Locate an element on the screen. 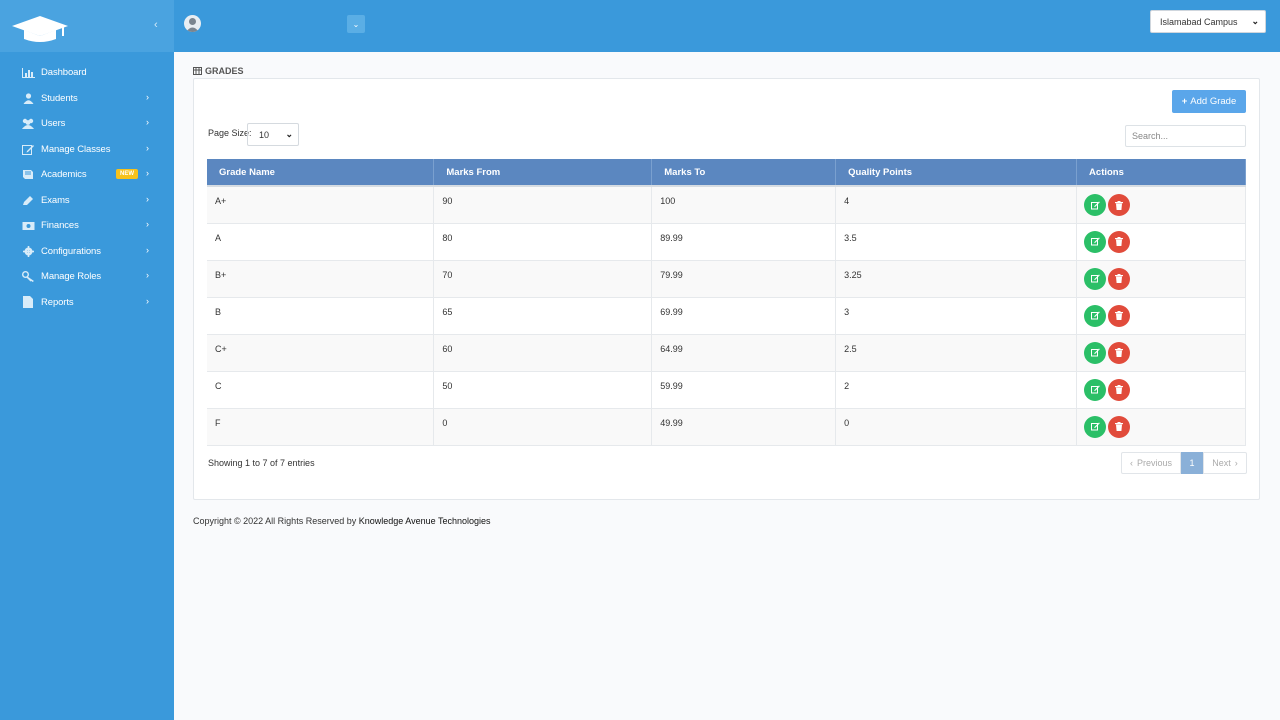  marks-from-cell: 90 is located at coordinates (543, 205).